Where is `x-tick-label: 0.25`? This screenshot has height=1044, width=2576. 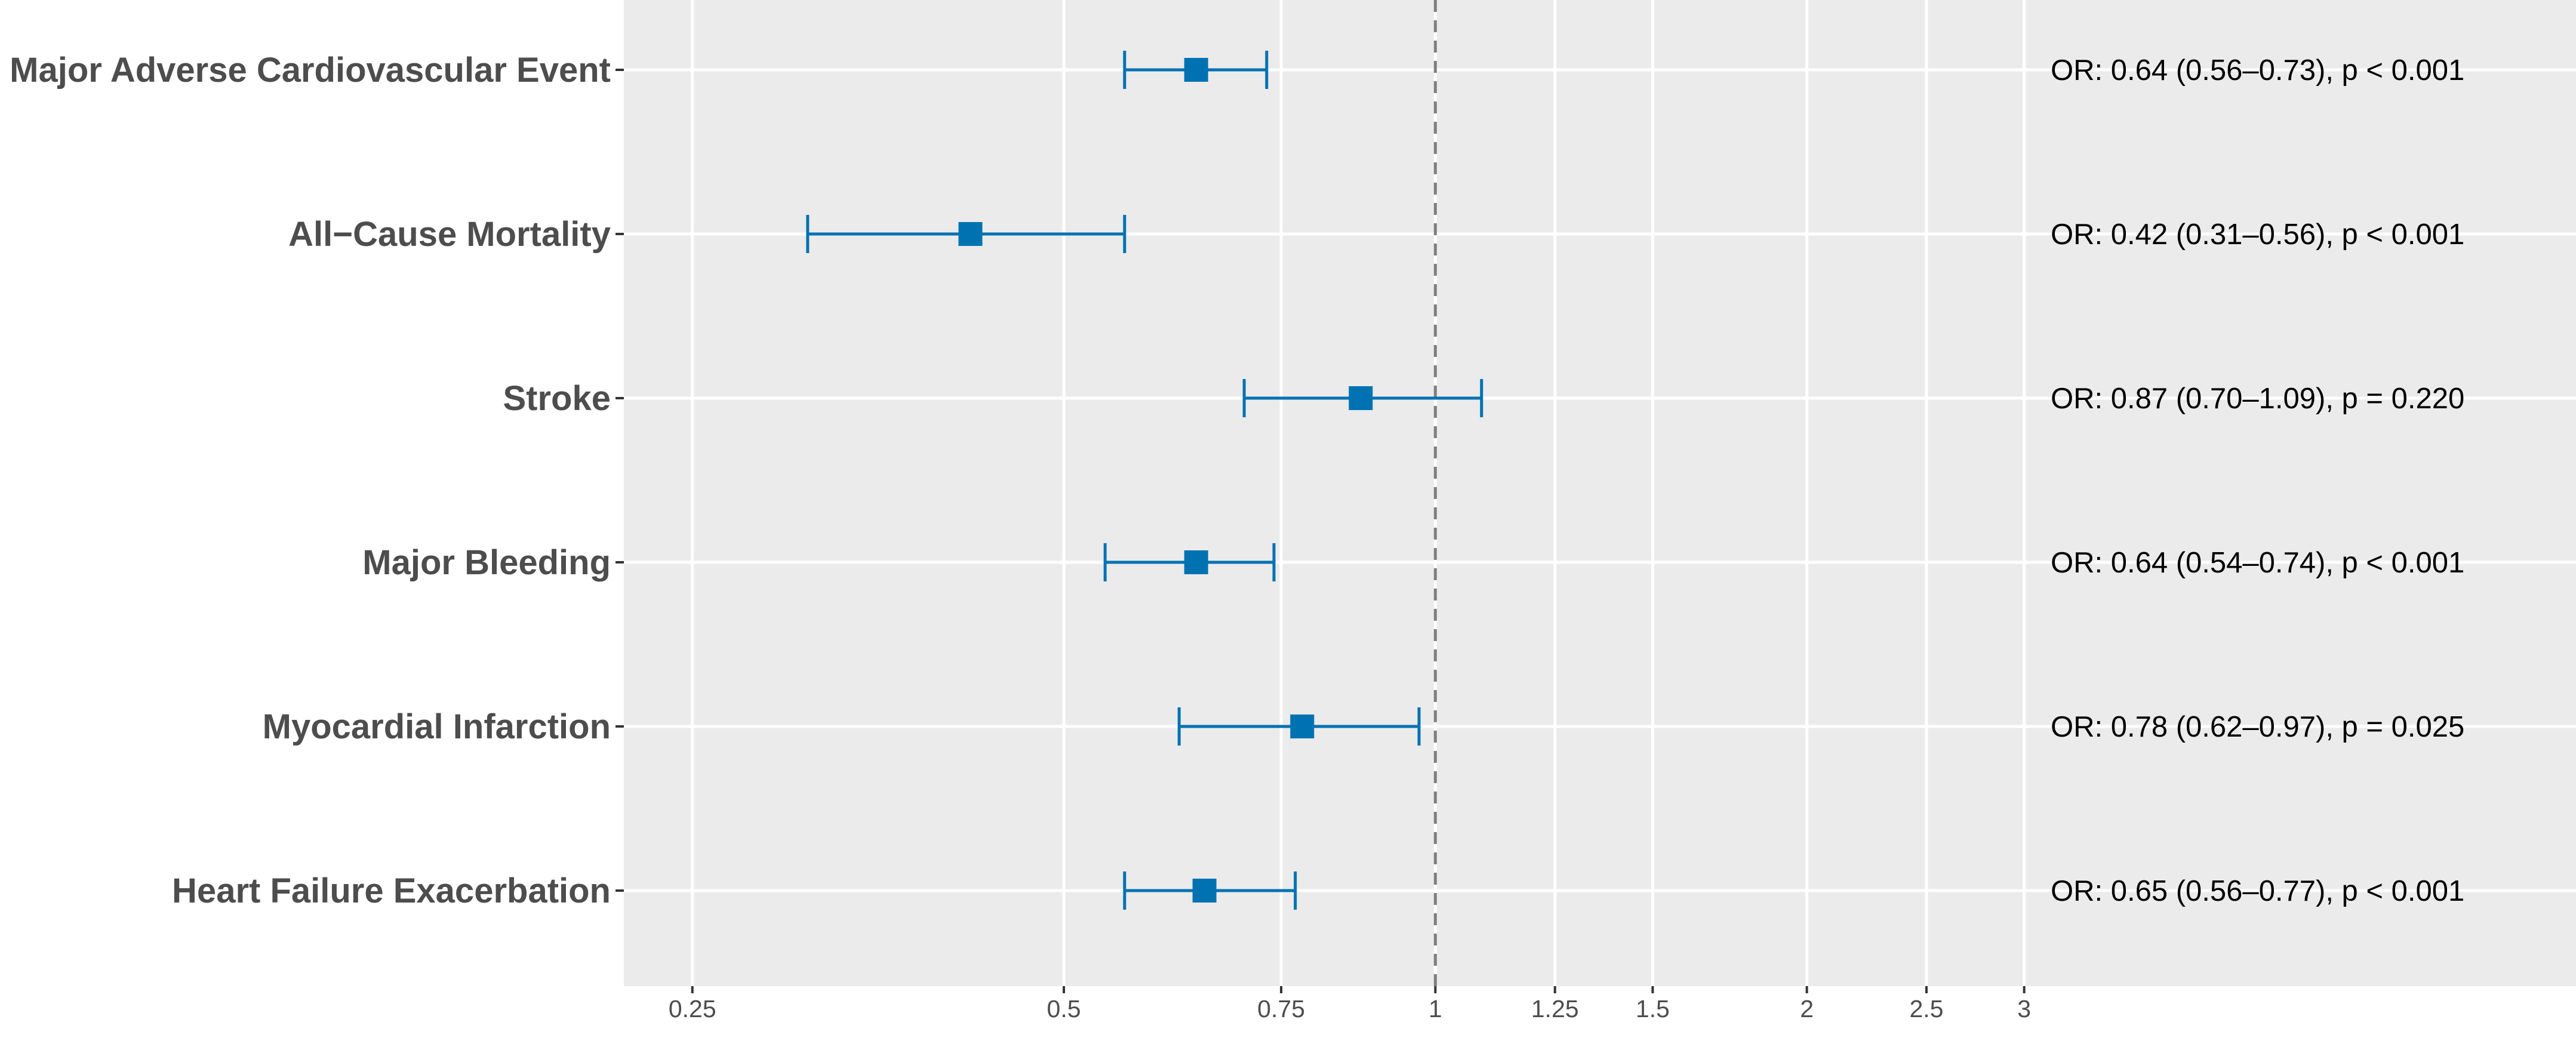 x-tick-label: 0.25 is located at coordinates (692, 1009).